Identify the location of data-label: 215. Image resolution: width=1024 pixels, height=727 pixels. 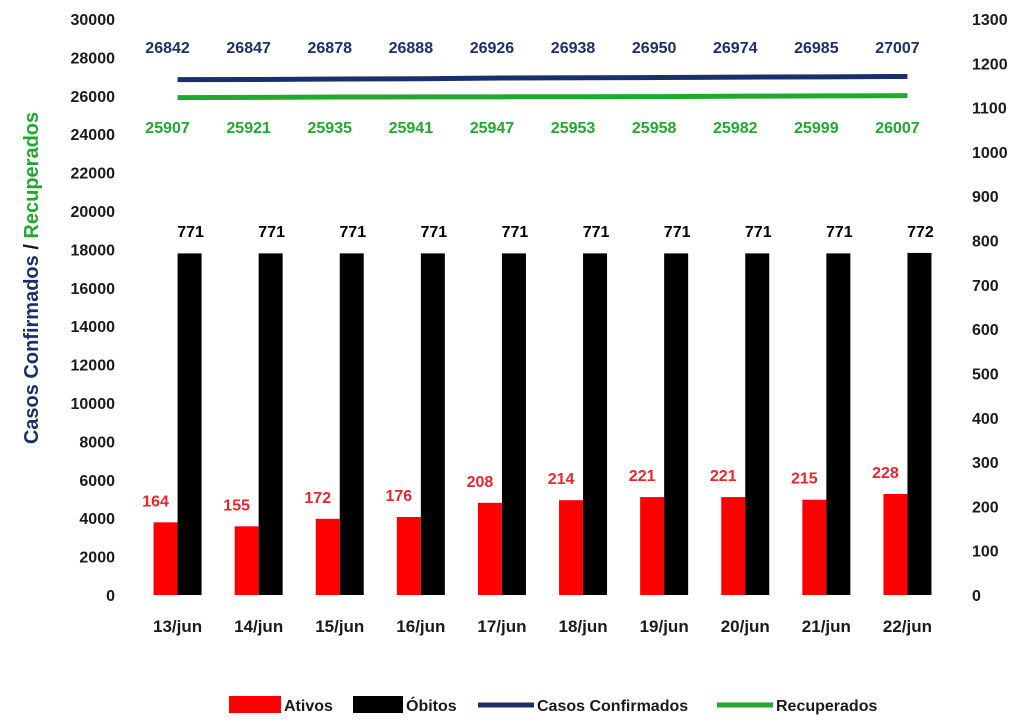
(804, 479).